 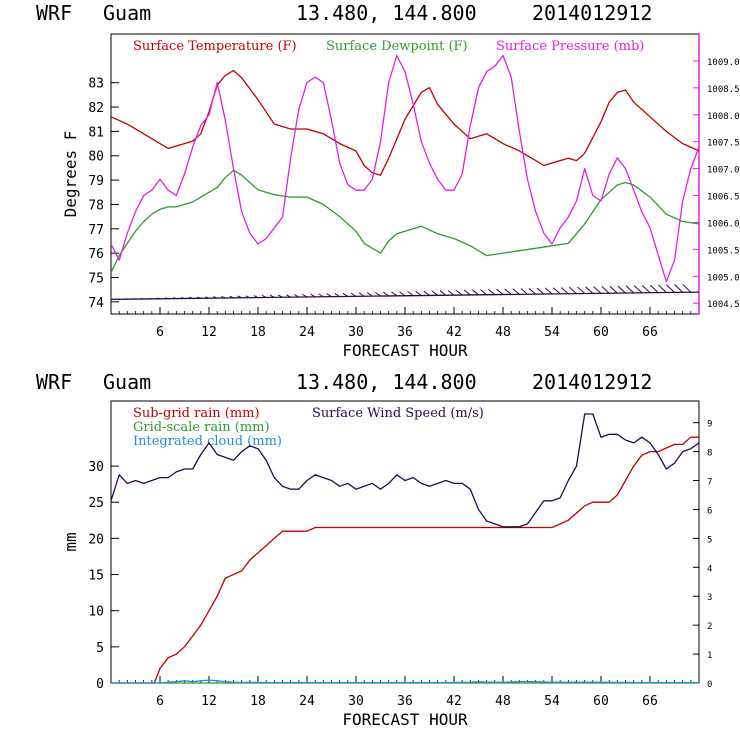 I want to click on legend-gridscale-rain: Grid-scale rain (mm), so click(x=201, y=427).